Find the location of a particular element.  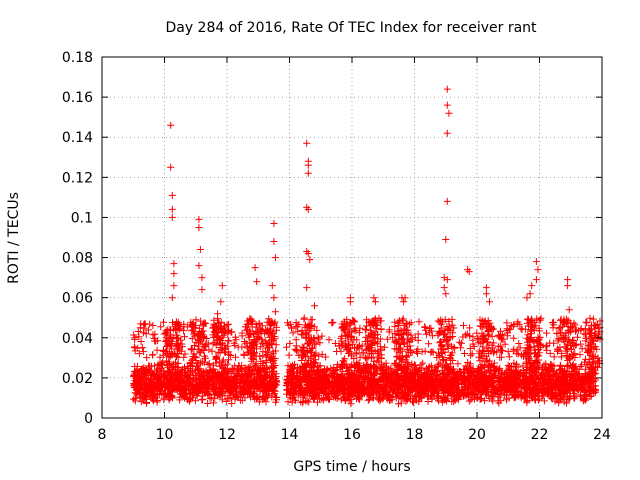

x-tick-label: 22 is located at coordinates (540, 435).